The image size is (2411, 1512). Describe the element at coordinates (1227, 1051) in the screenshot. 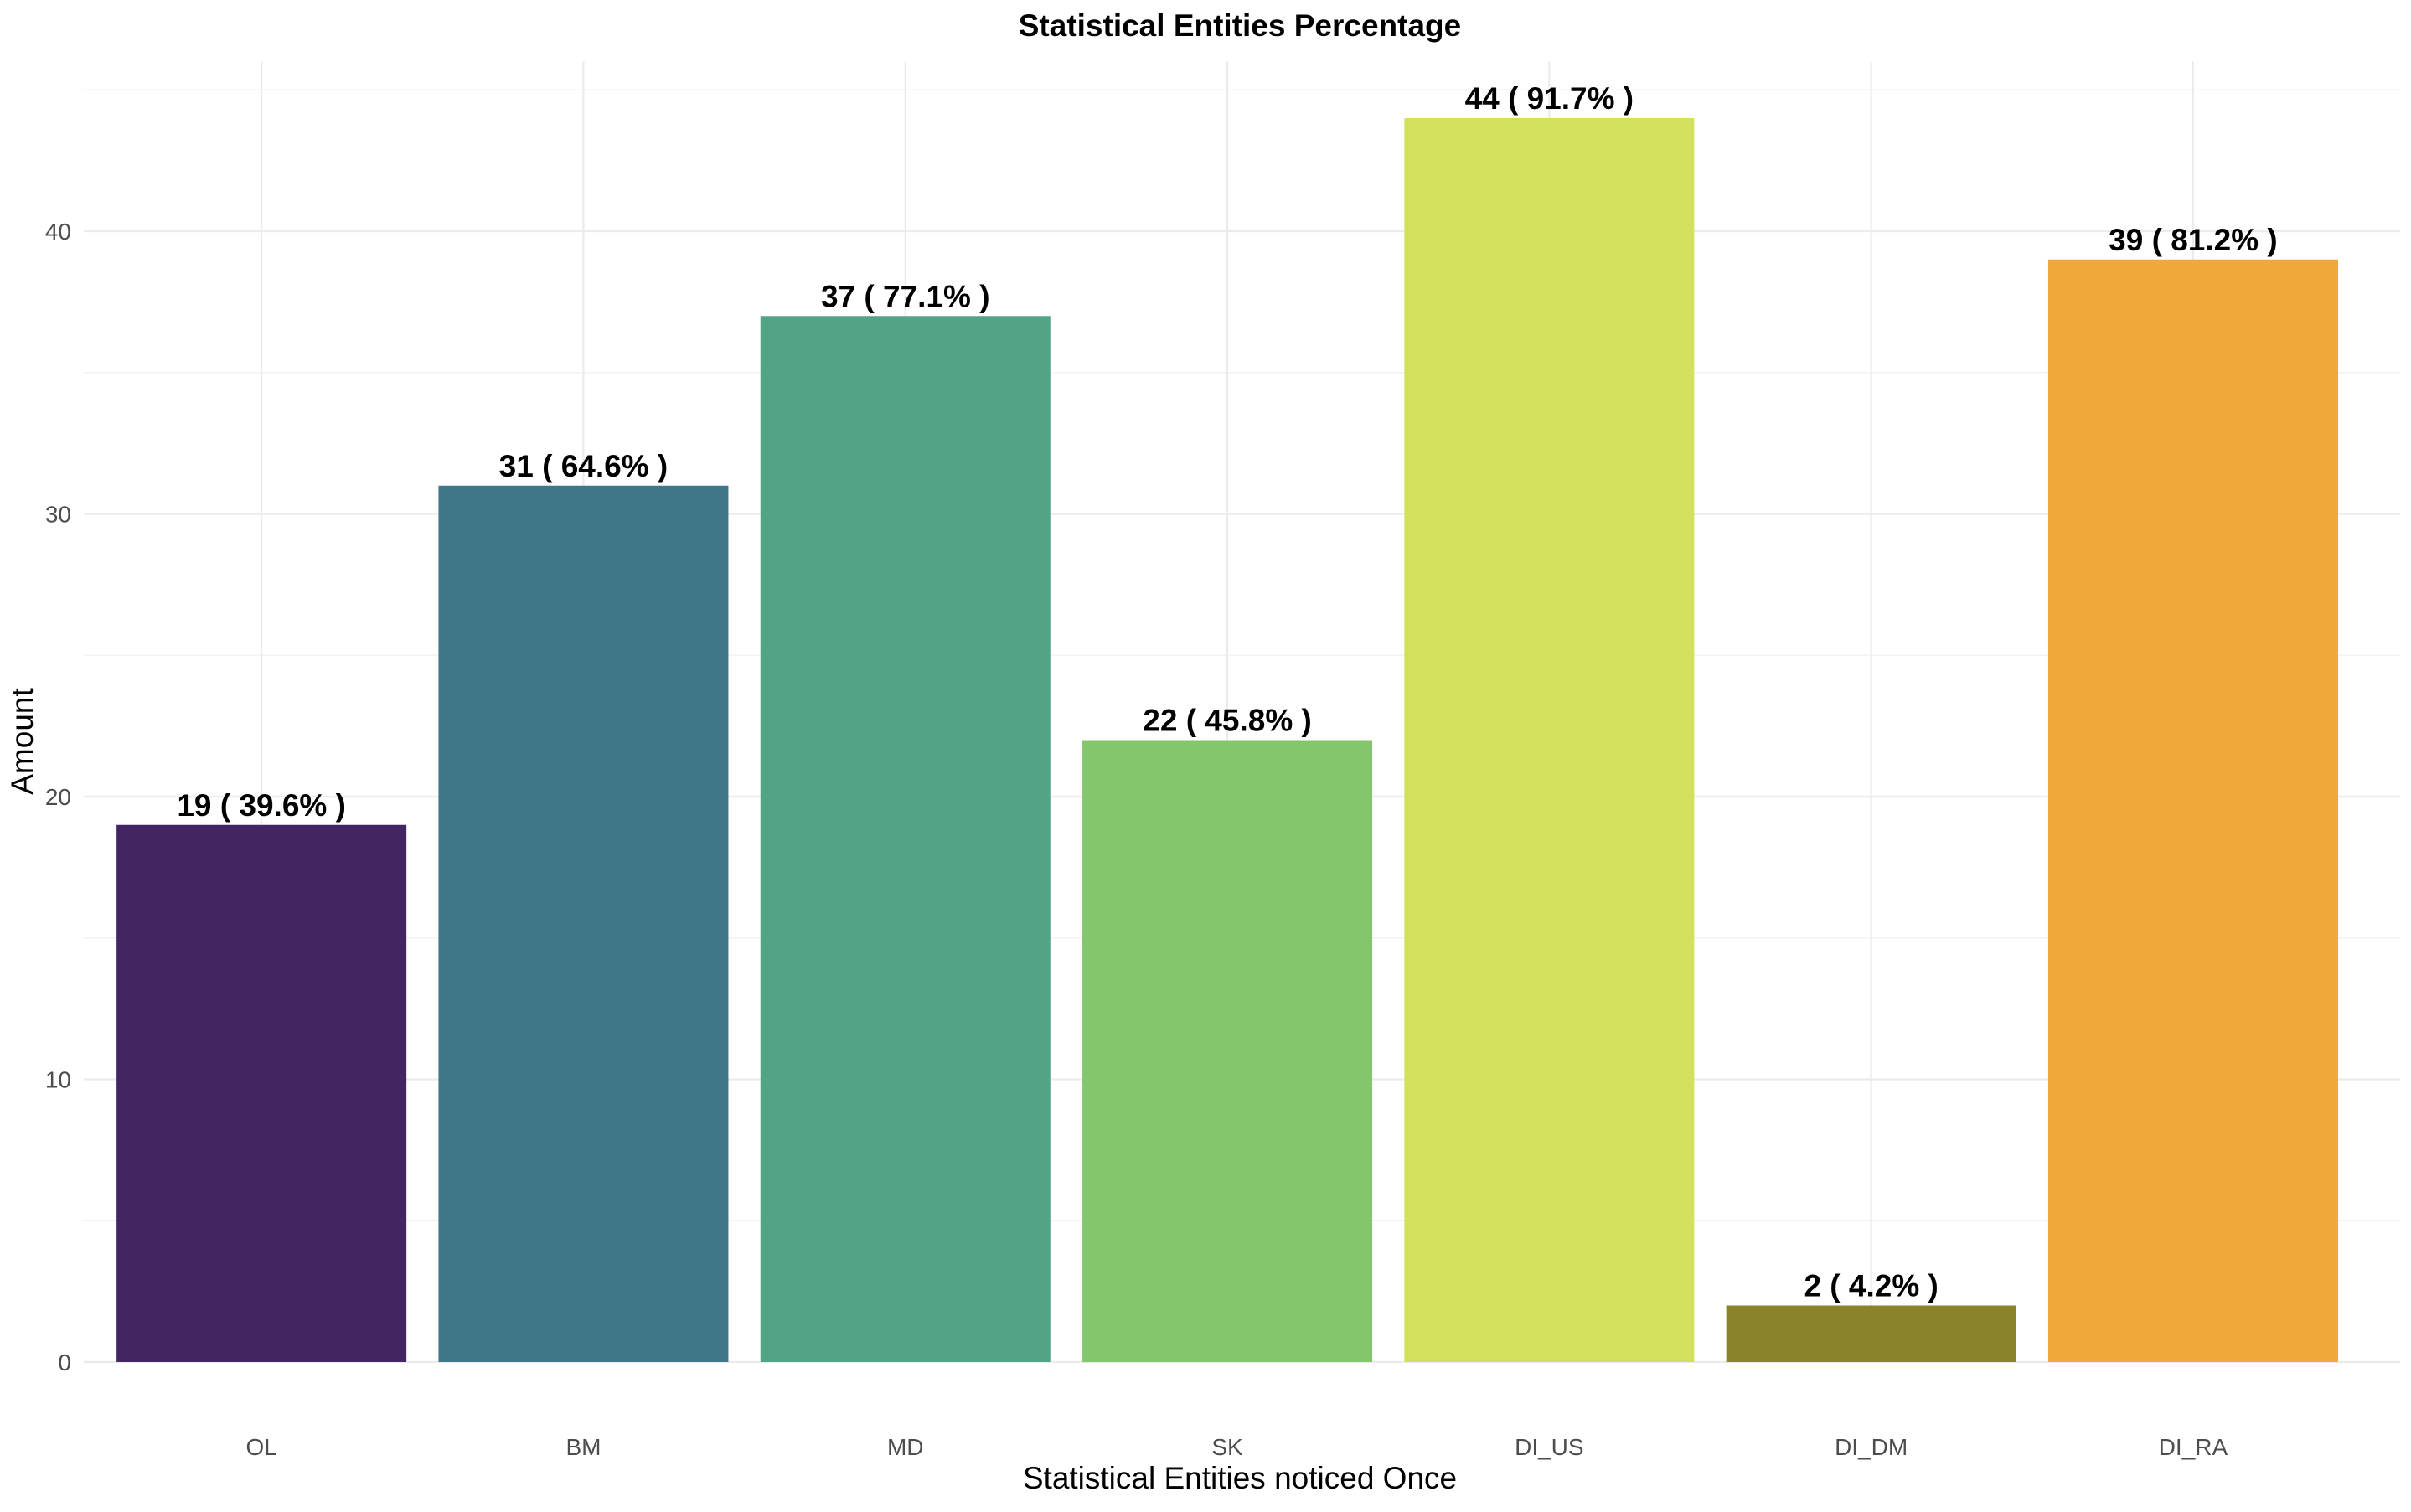

I see `bar-sk` at that location.